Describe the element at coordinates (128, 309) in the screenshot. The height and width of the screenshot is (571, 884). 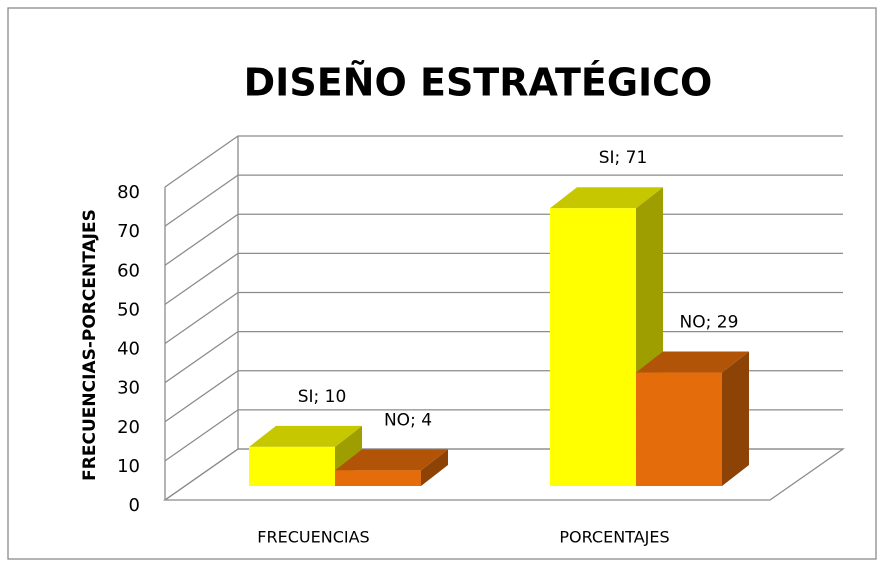
I see `y-tick-label: 50` at that location.